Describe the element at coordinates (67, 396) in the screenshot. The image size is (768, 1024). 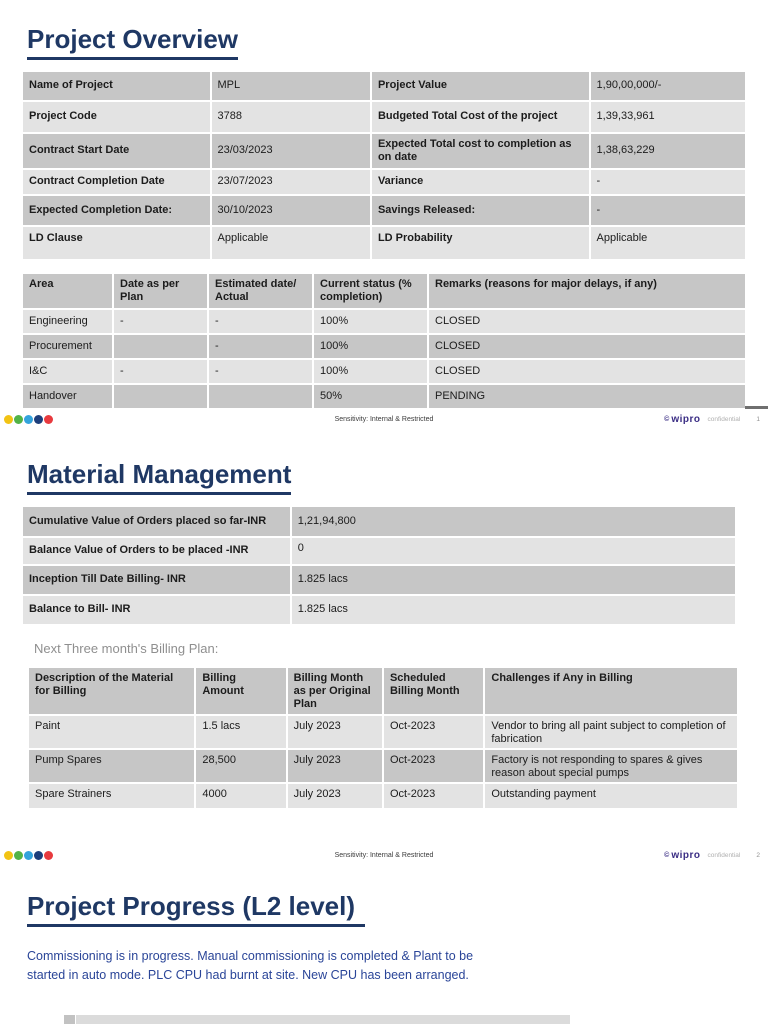
I see `status-cell: Handover` at that location.